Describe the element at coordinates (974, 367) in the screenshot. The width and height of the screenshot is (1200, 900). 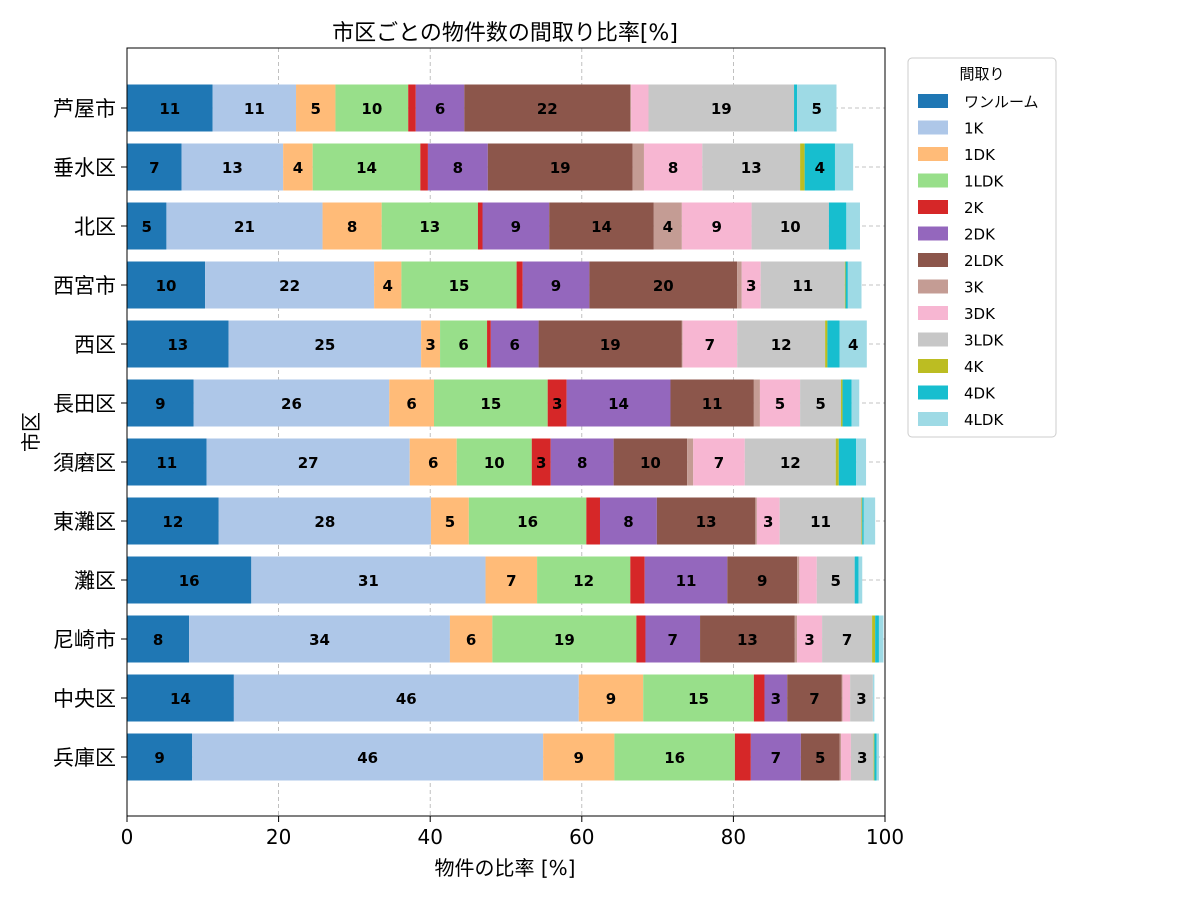
I see `legend-label: 4K` at that location.